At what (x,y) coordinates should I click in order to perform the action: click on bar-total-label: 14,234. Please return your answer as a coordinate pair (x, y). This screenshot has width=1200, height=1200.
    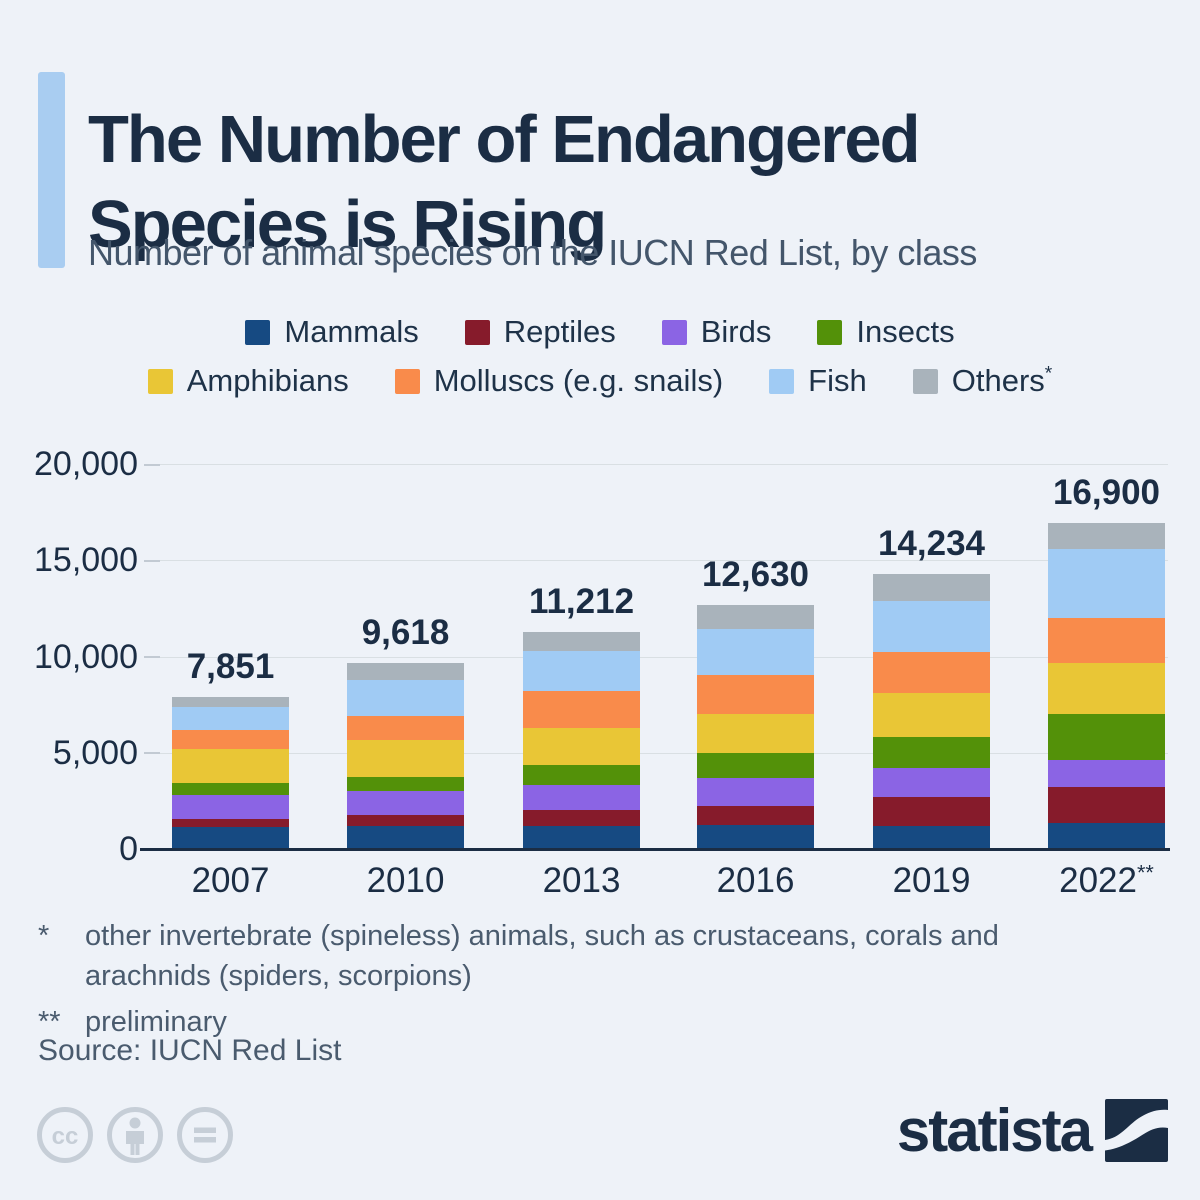
    Looking at the image, I should click on (931, 543).